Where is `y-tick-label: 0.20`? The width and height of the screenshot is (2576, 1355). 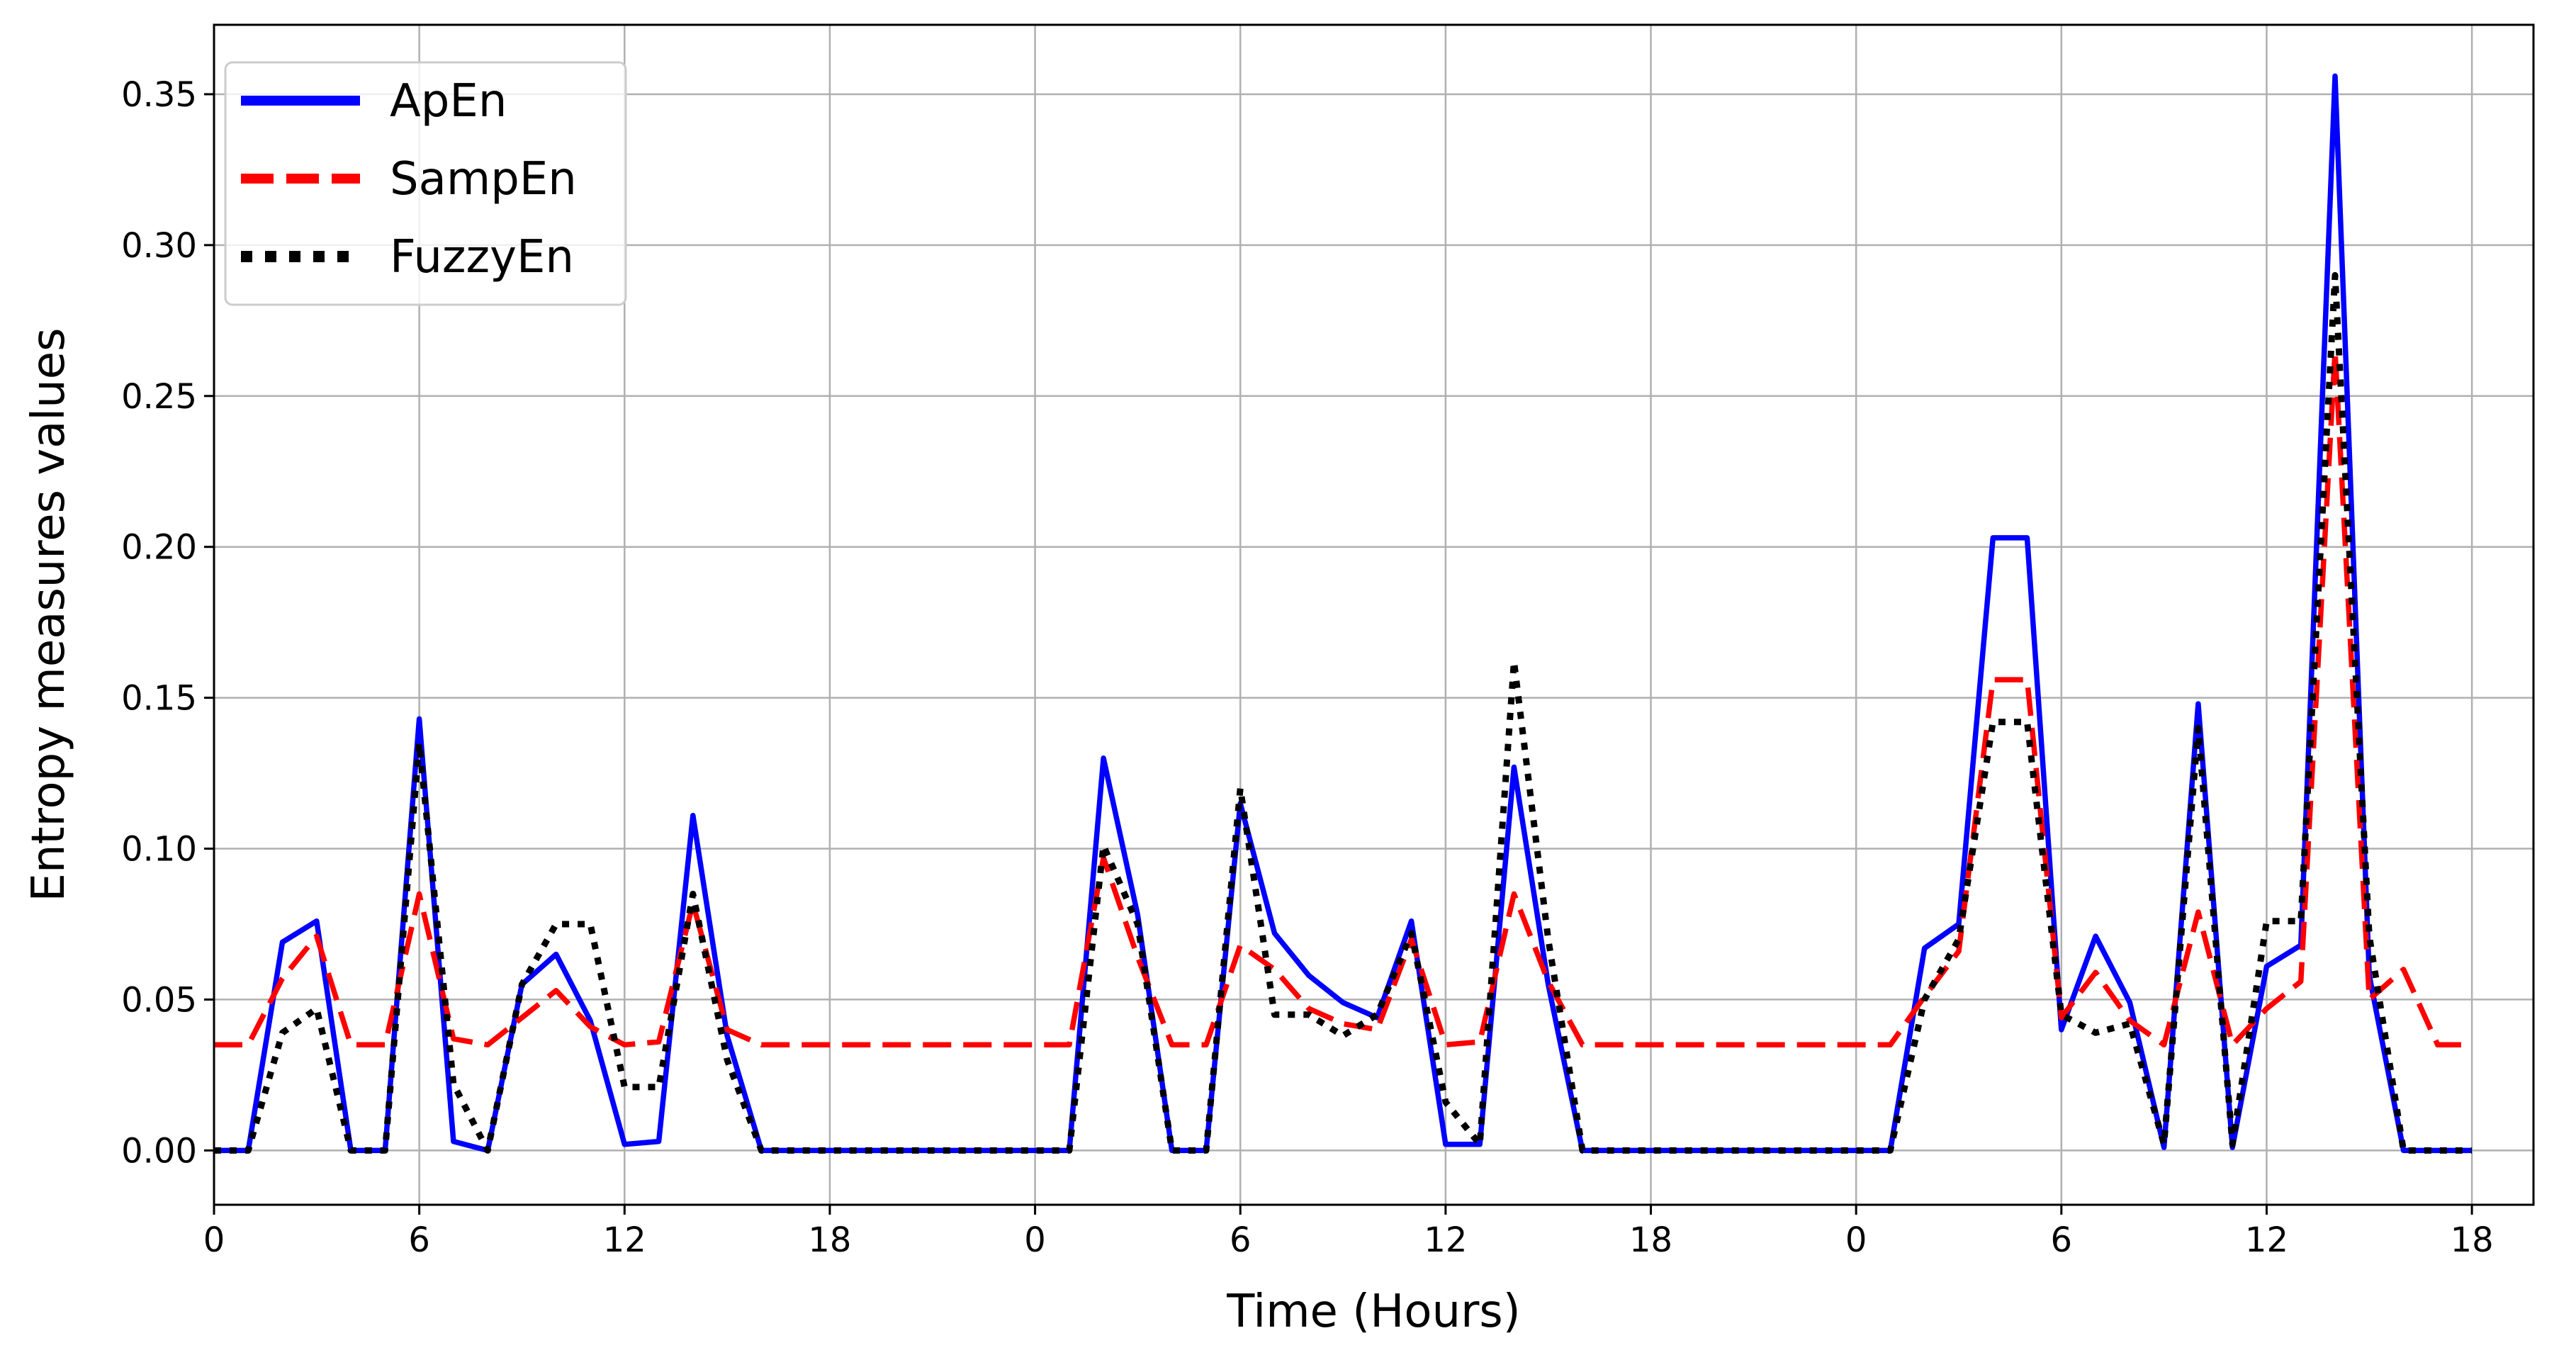
y-tick-label: 0.20 is located at coordinates (159, 548).